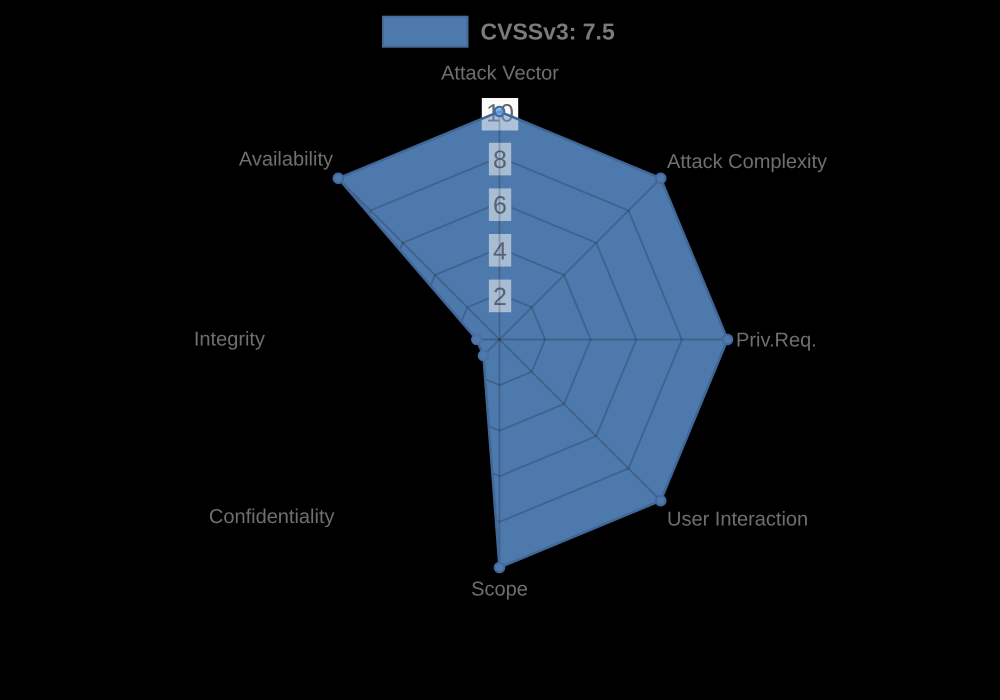 The height and width of the screenshot is (700, 1000). I want to click on svg-text: Integrity, so click(229, 340).